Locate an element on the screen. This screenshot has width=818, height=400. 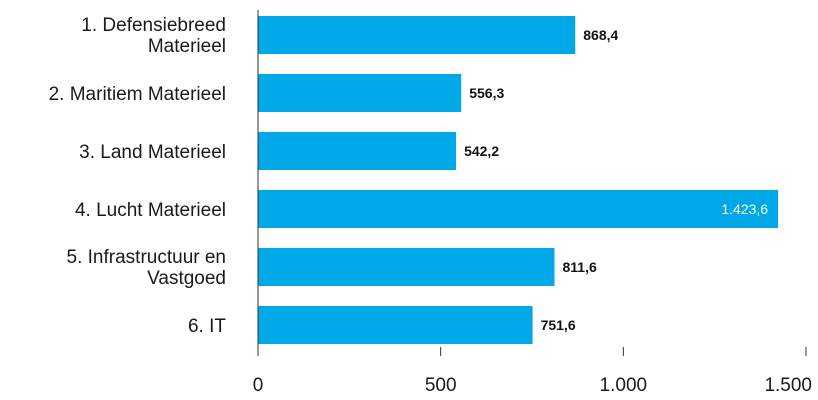
value-label: 751,6 is located at coordinates (558, 325).